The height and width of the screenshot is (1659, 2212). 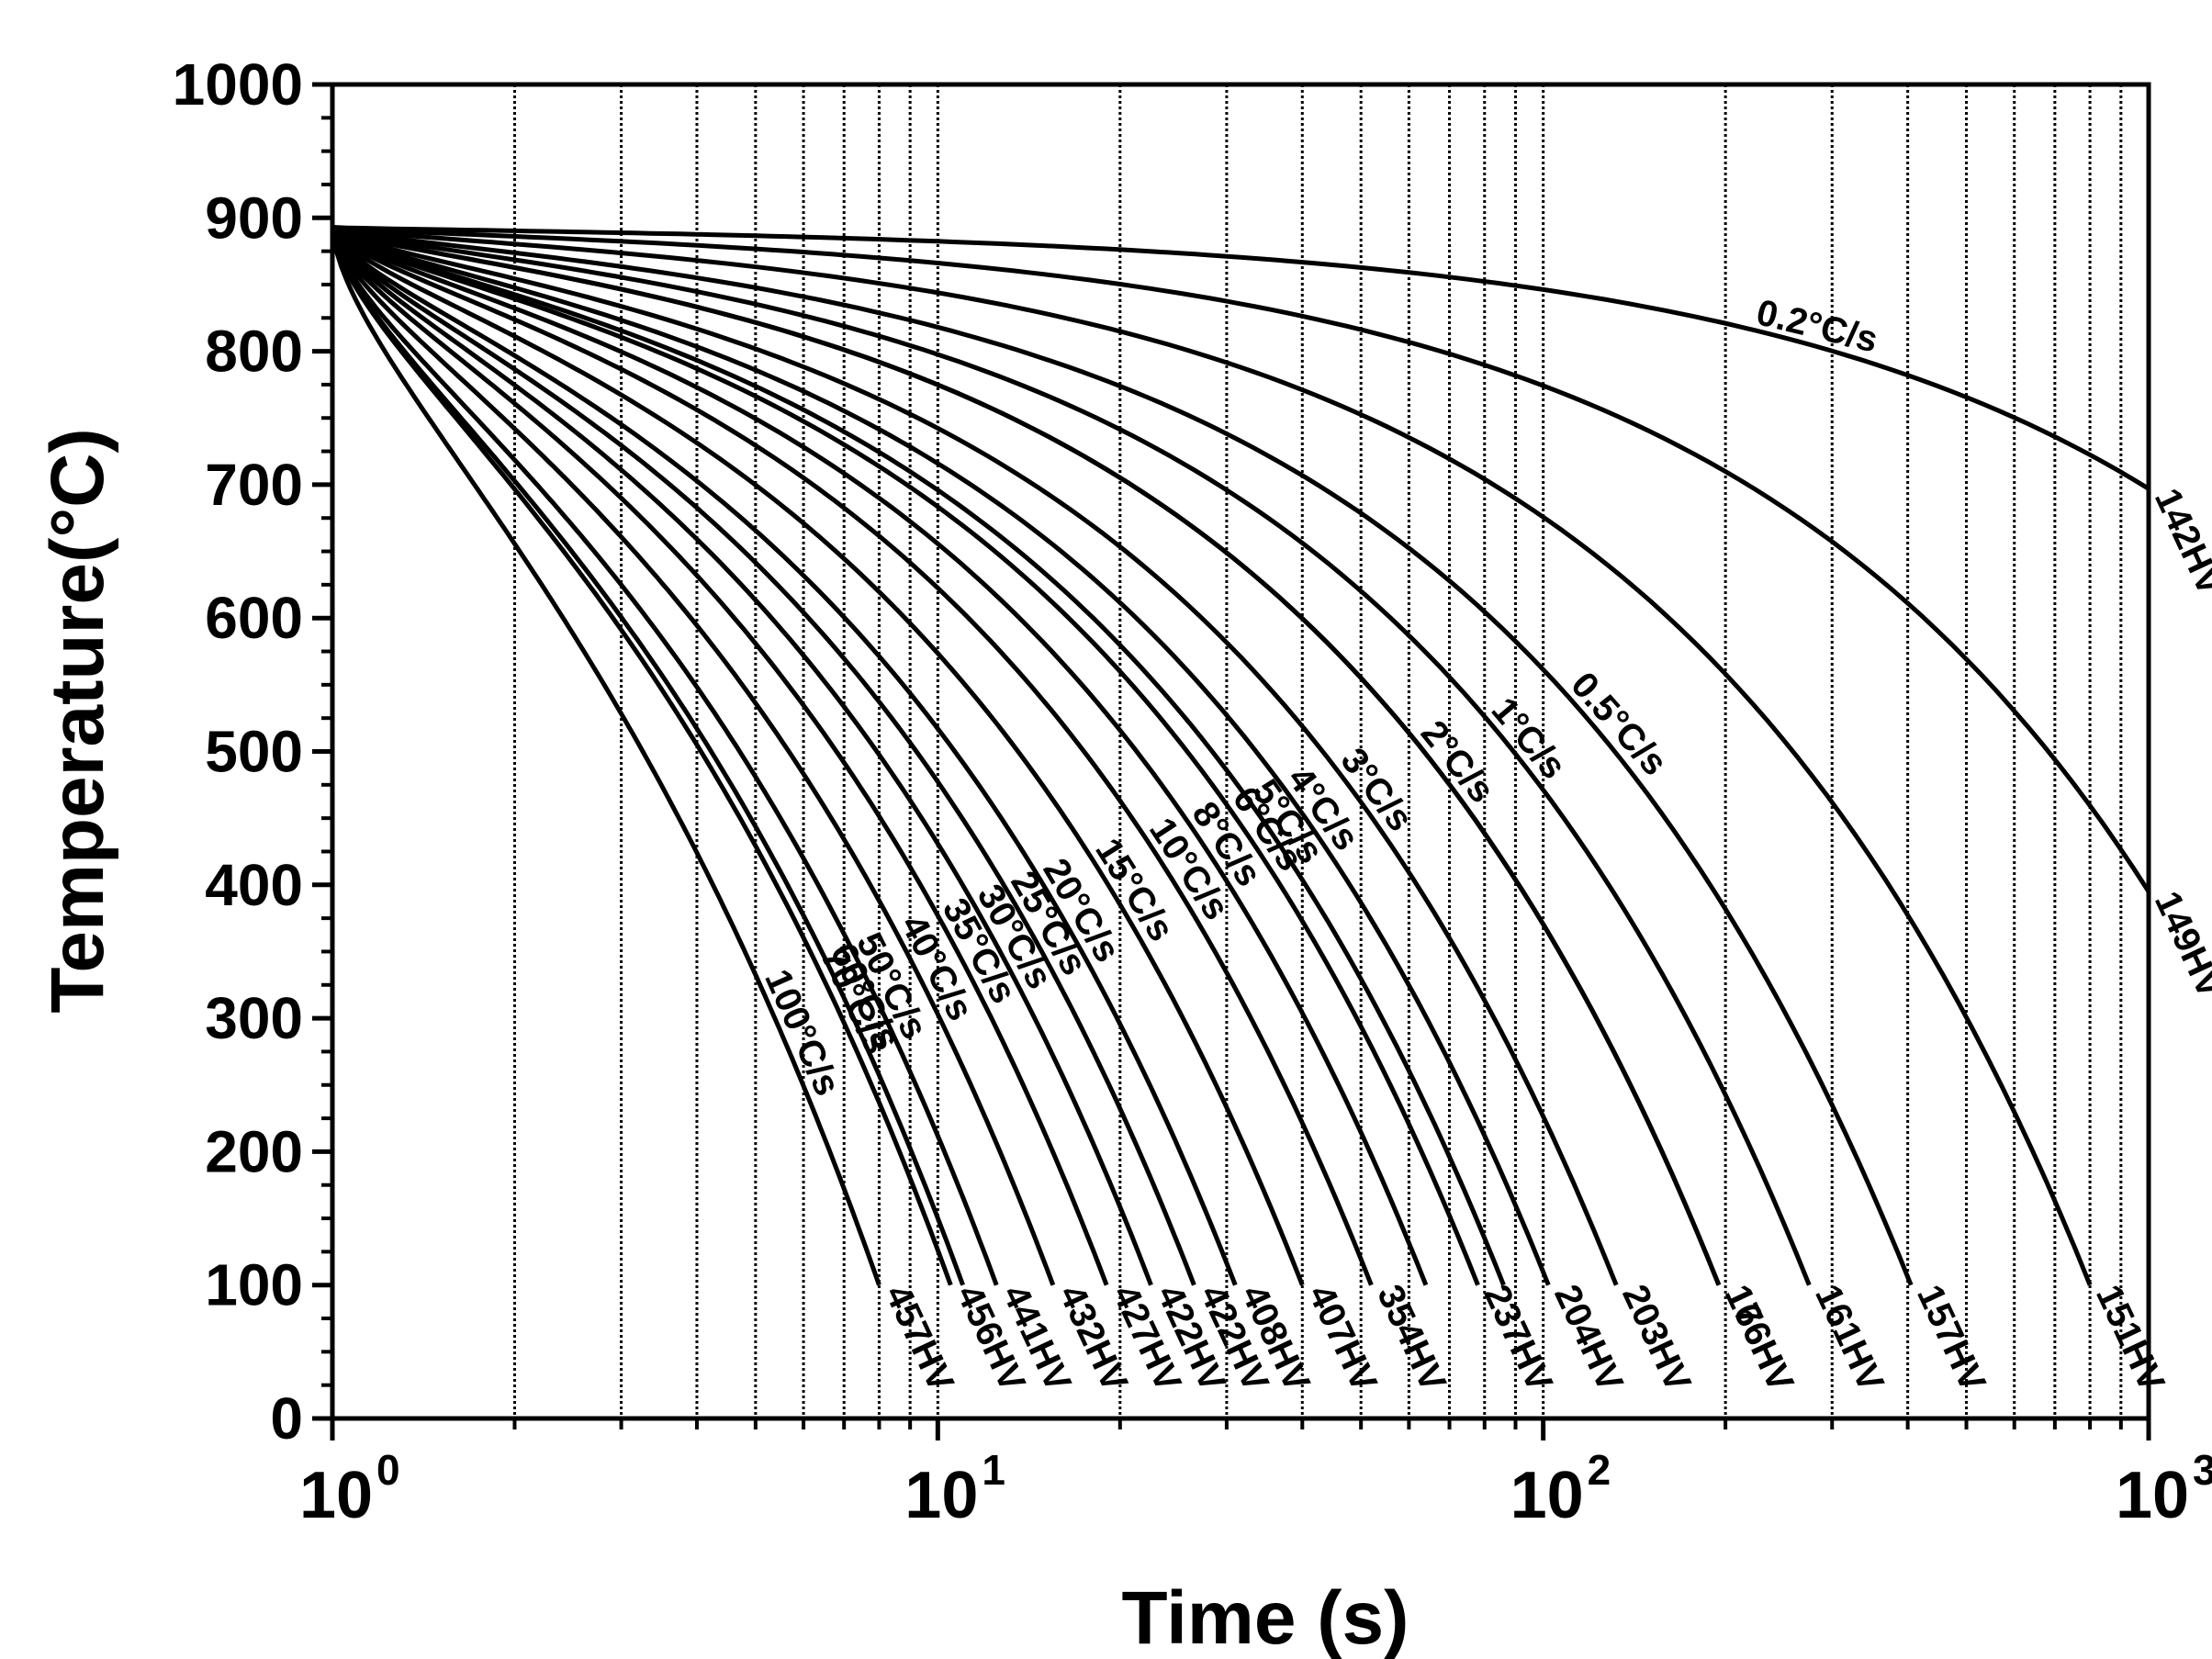 I want to click on y-tick-label: 1000, so click(x=238, y=84).